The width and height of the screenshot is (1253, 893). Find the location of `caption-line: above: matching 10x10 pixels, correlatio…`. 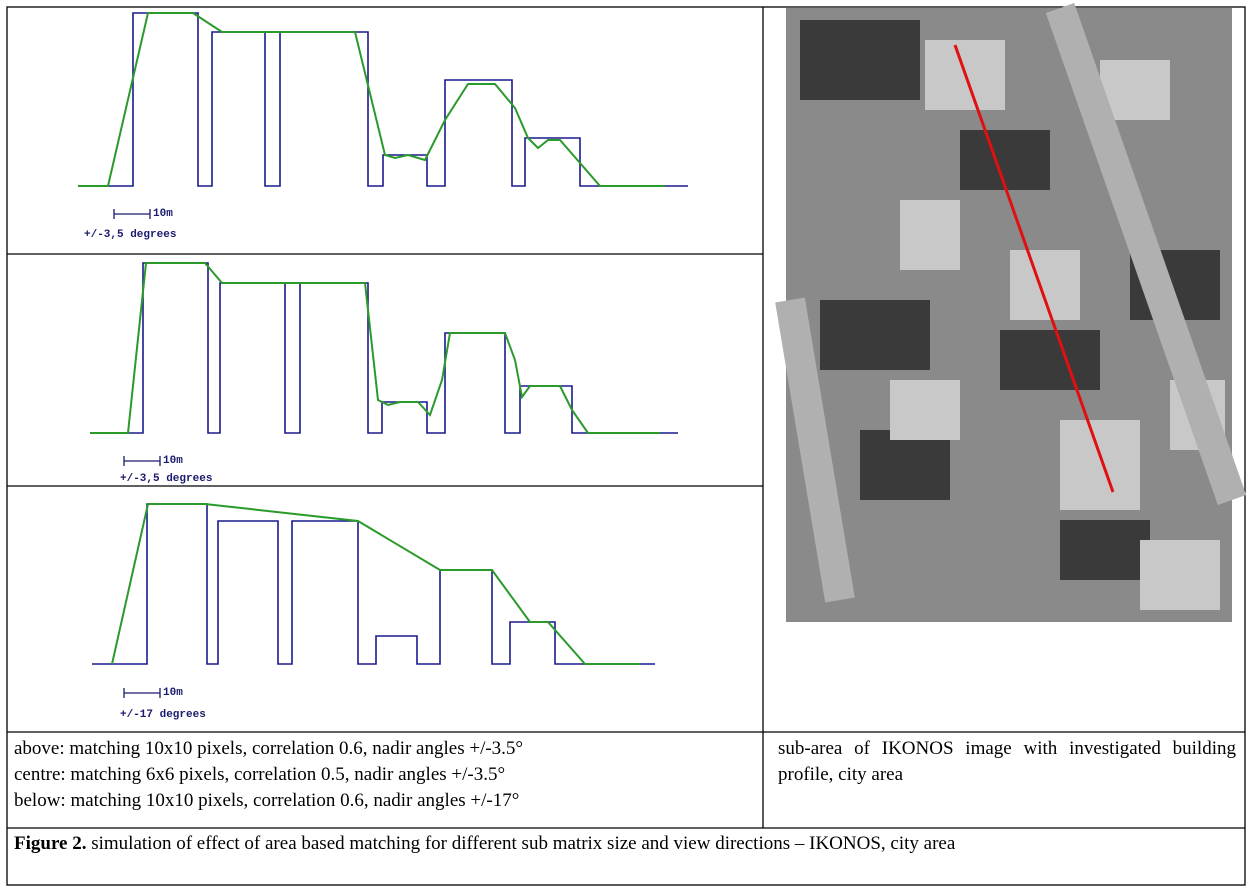

caption-line: above: matching 10x10 pixels, correlatio… is located at coordinates (269, 748).